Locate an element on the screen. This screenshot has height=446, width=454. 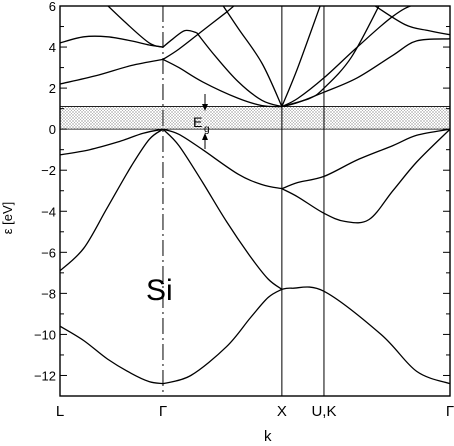
y-tick-label: −8 is located at coordinates (48, 293).